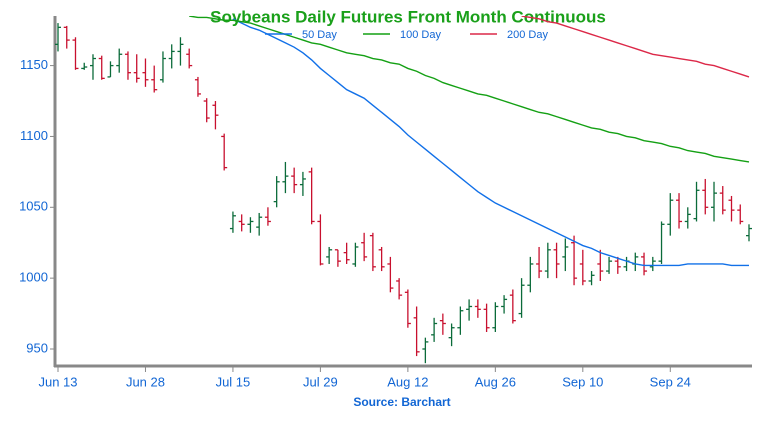 The image size is (759, 425). Describe the element at coordinates (37, 347) in the screenshot. I see `y-tick-label: 950` at that location.